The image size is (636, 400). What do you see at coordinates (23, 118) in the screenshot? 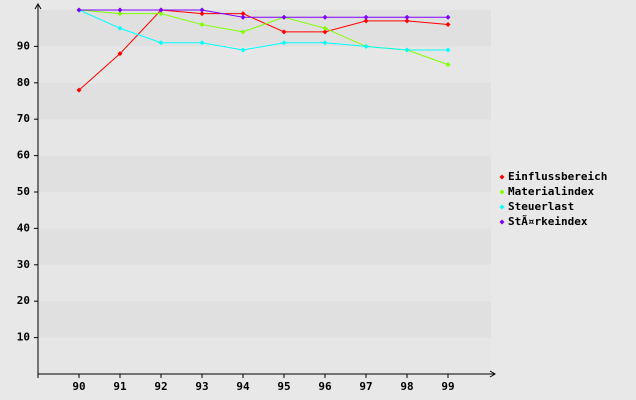
I see `y-tick-label: 70` at bounding box center [23, 118].